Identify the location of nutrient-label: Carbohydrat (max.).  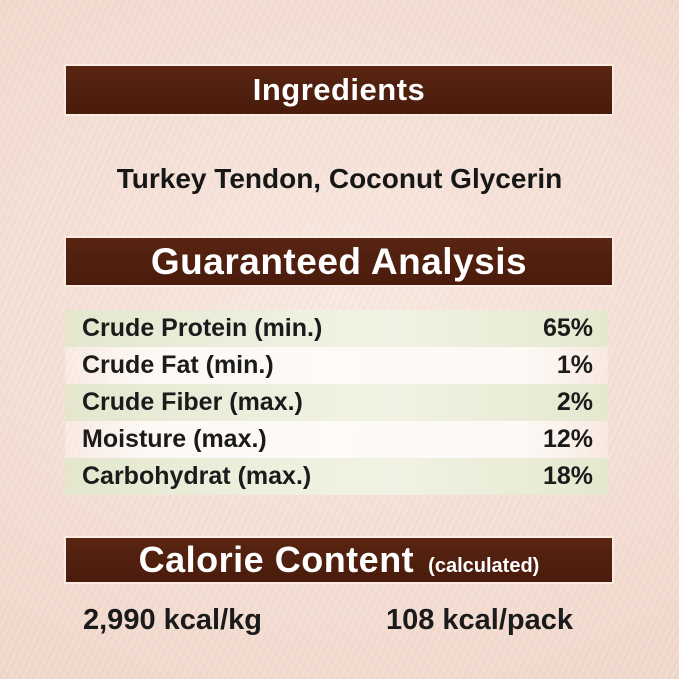
(197, 476).